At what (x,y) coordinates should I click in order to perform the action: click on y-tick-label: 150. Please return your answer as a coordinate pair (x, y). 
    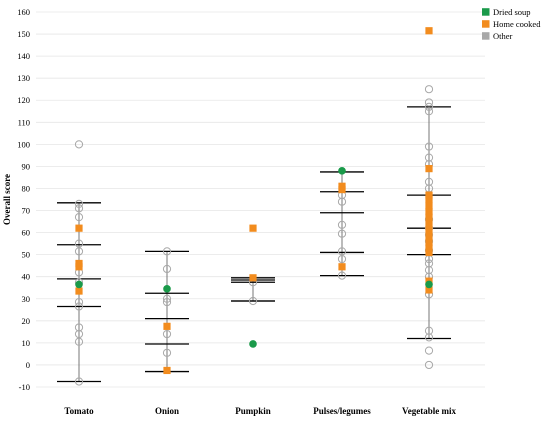
    Looking at the image, I should click on (23, 34).